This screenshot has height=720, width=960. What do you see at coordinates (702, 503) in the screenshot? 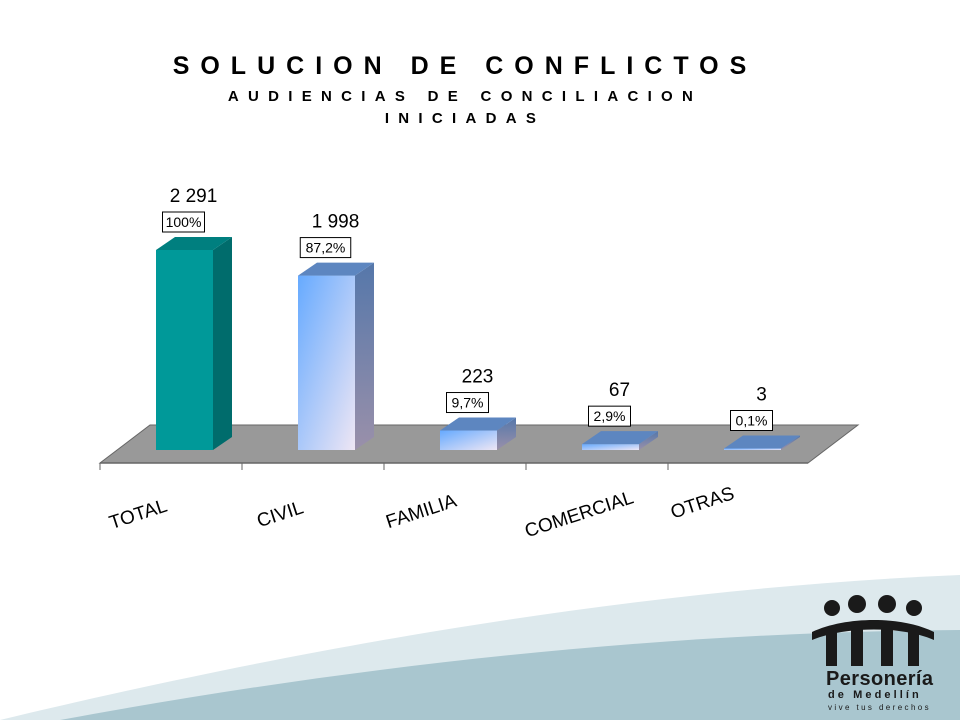
I see `category-label: OTRAS` at bounding box center [702, 503].